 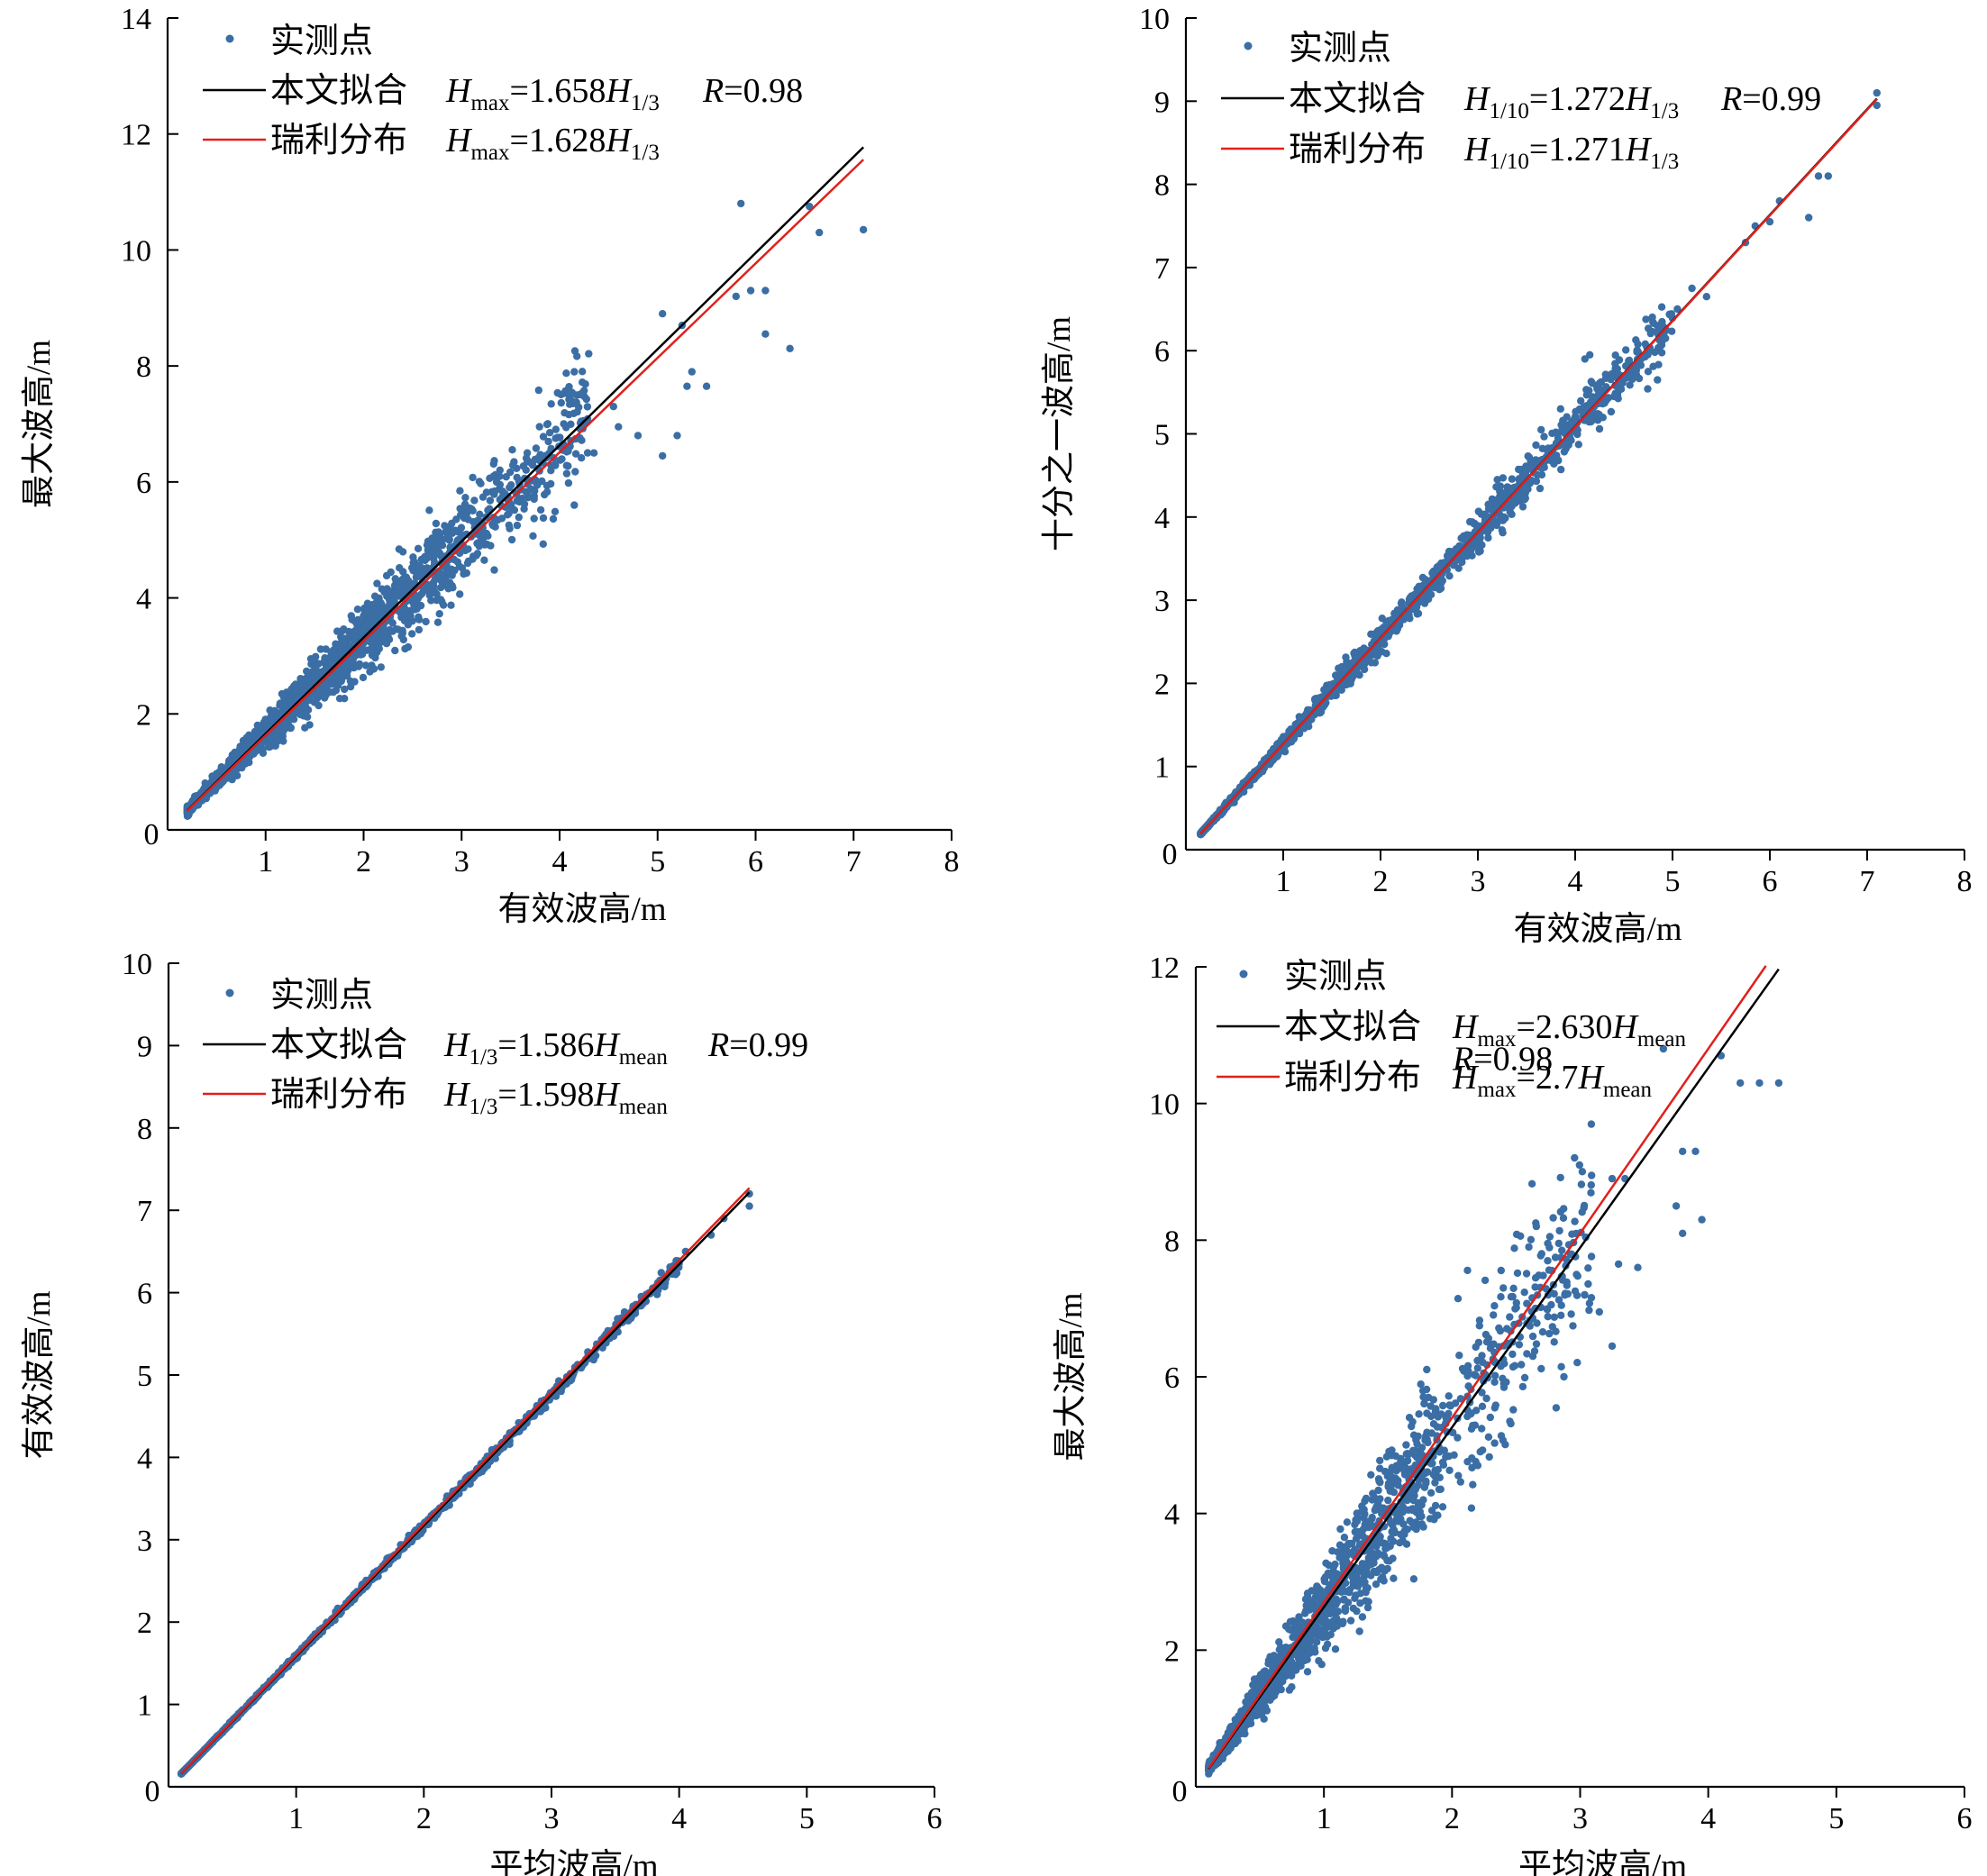 What do you see at coordinates (144, 1376) in the screenshot?
I see `y-tick-label: 5` at bounding box center [144, 1376].